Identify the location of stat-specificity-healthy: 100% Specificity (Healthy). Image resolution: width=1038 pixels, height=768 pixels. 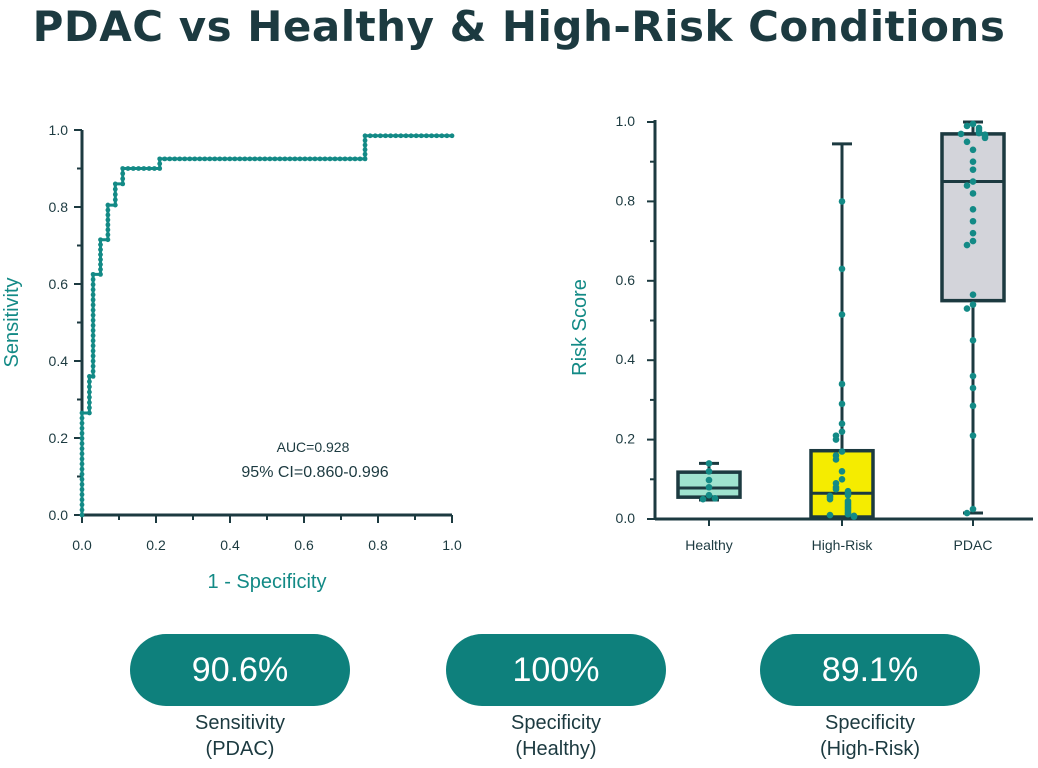
(556, 698).